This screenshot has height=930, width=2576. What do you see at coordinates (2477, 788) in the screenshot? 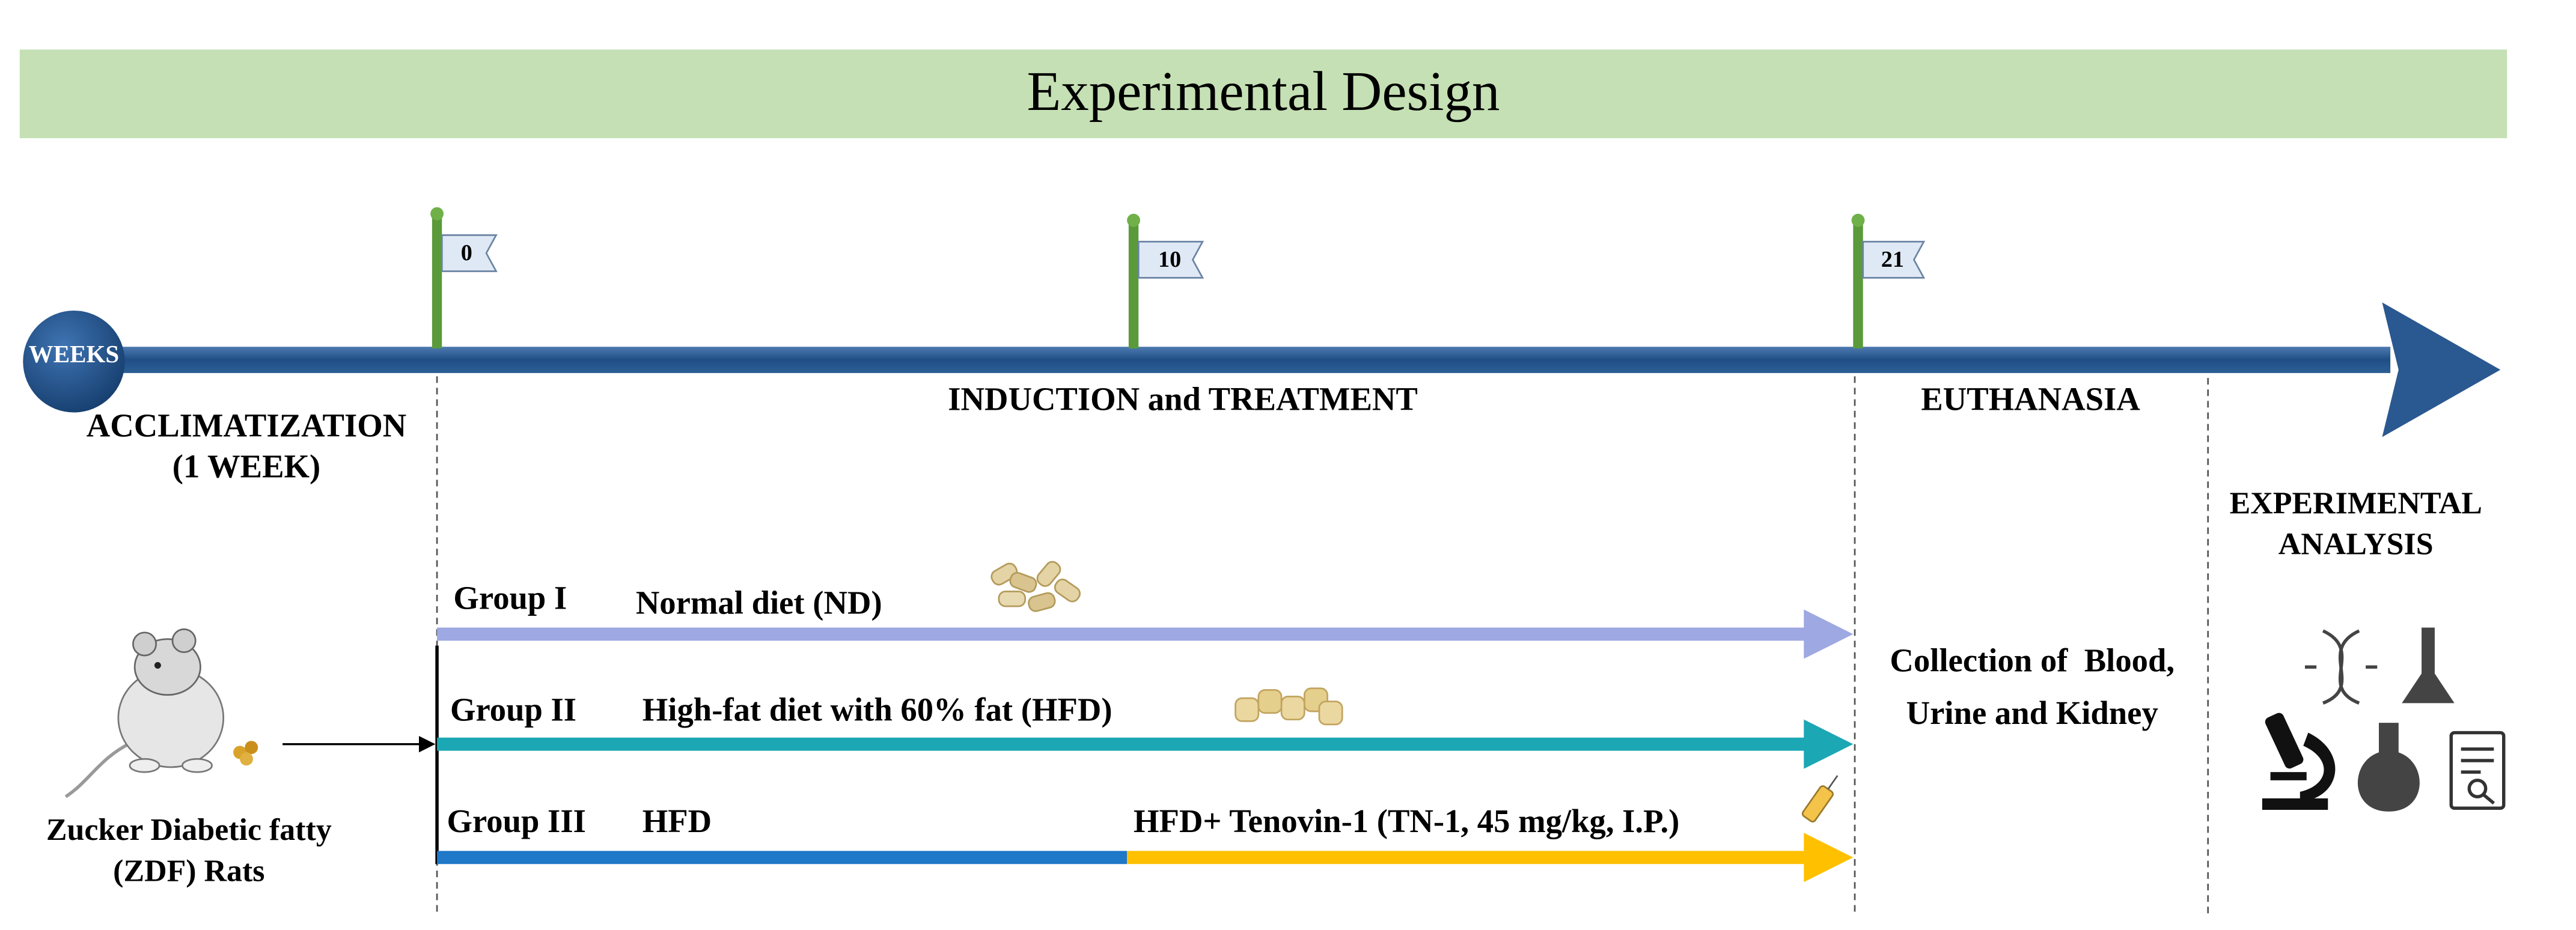
I see `report-lens` at bounding box center [2477, 788].